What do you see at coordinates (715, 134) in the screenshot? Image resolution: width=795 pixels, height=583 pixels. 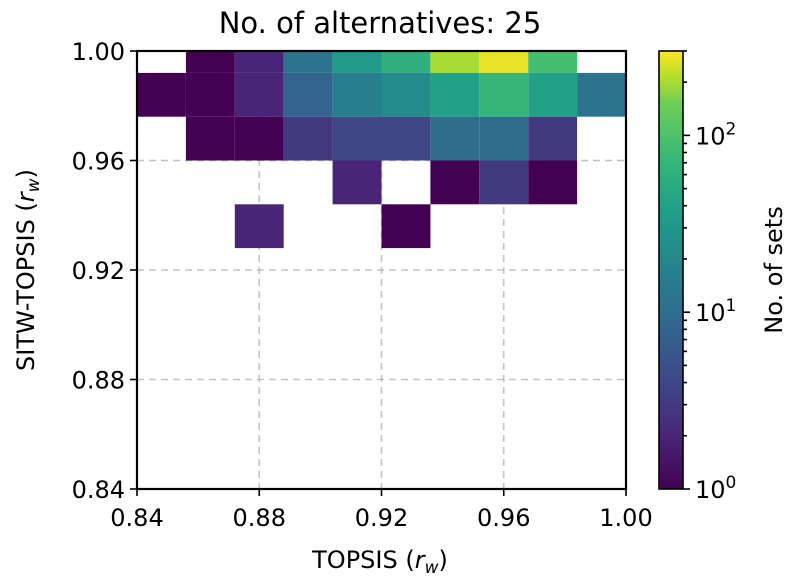 I see `colorbar-tick-label: 10²` at bounding box center [715, 134].